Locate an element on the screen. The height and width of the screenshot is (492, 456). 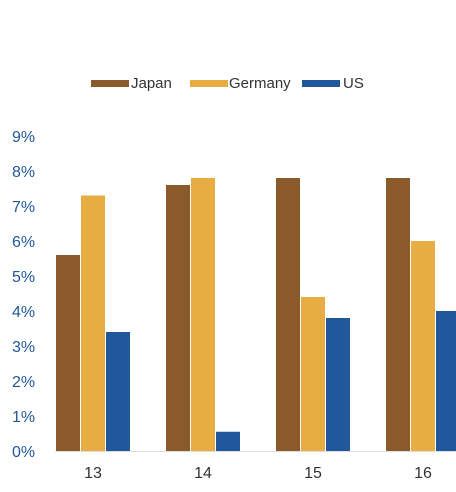
x-tick-label: 13 is located at coordinates (93, 473).